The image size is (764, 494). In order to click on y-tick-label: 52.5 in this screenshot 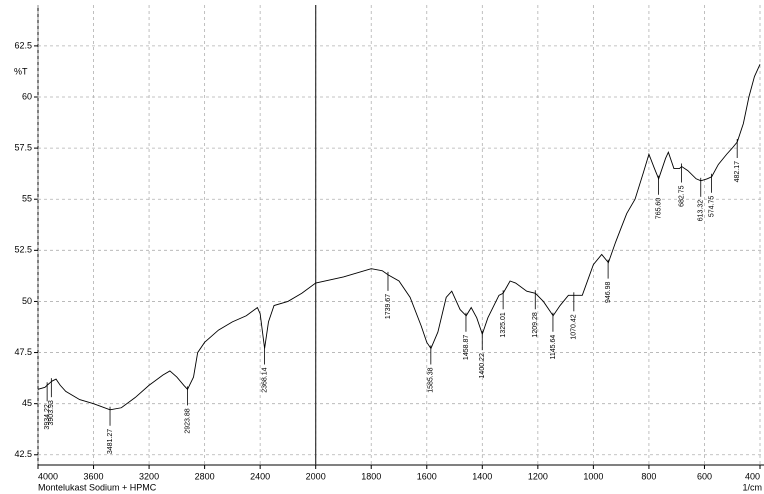, I will do `click(23, 250)`.